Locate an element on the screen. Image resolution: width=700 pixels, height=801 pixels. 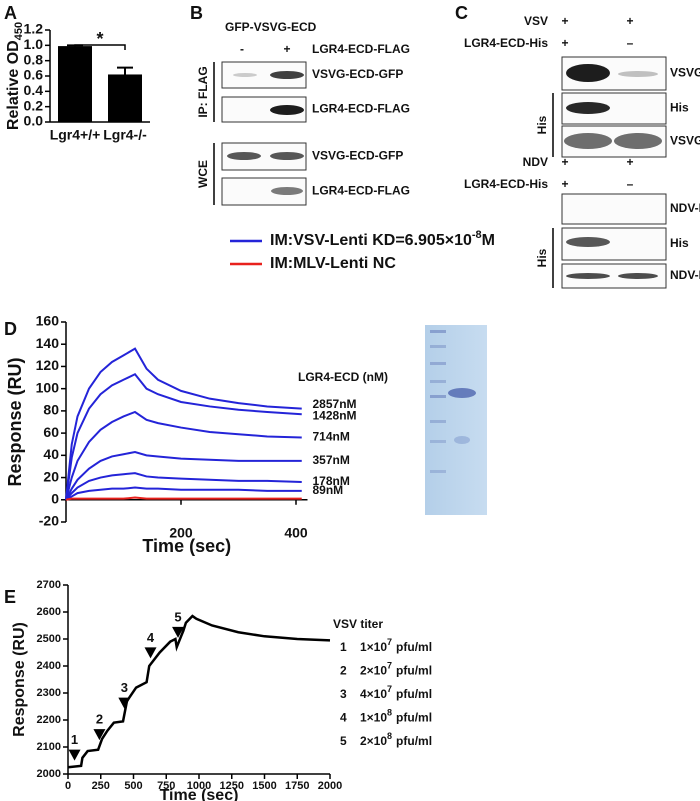
y-tick-label: 2400 is located at coordinates (49, 666).